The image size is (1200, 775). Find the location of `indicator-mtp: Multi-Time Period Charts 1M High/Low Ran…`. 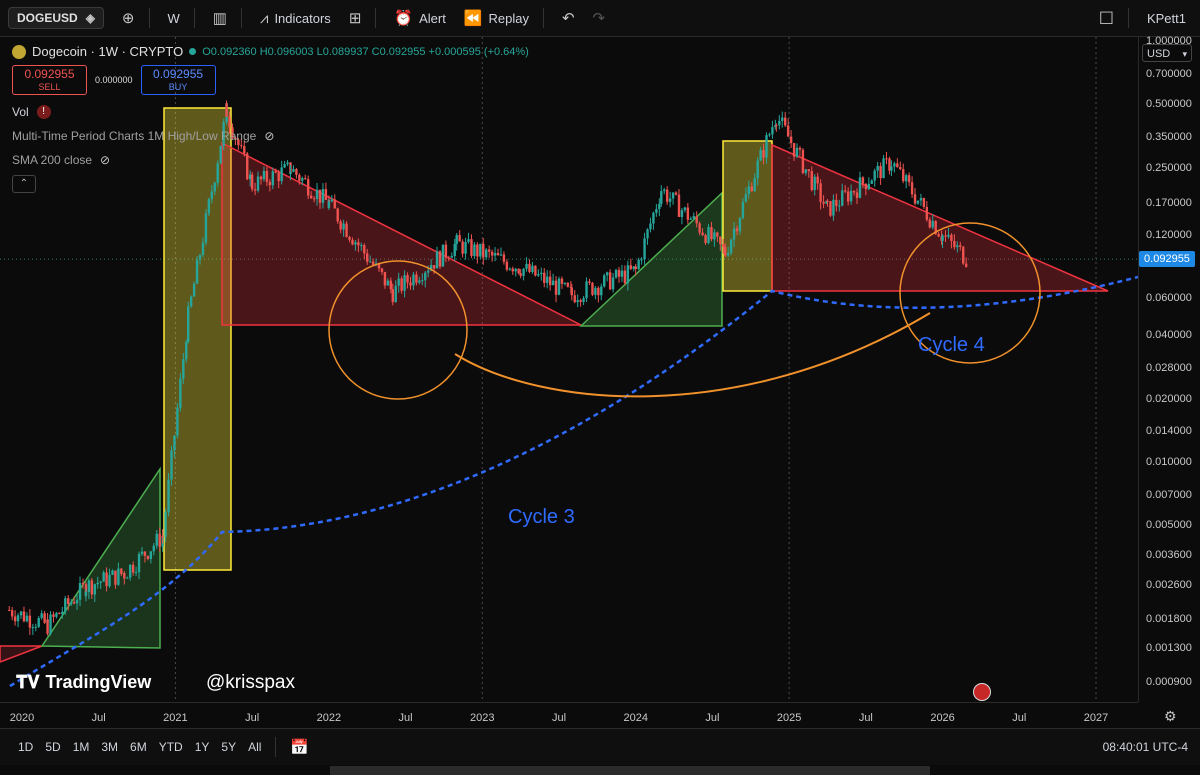

indicator-mtp: Multi-Time Period Charts 1M High/Low Ran… is located at coordinates (270, 136).